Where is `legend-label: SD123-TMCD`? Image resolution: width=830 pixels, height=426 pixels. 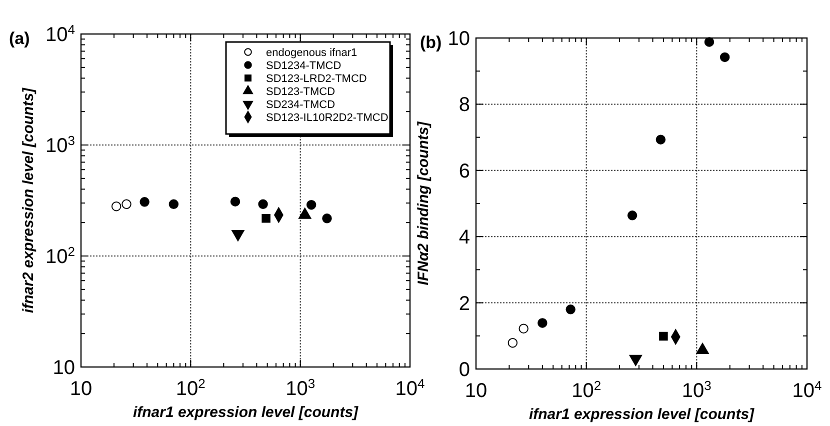
legend-label: SD123-TMCD is located at coordinates (301, 92).